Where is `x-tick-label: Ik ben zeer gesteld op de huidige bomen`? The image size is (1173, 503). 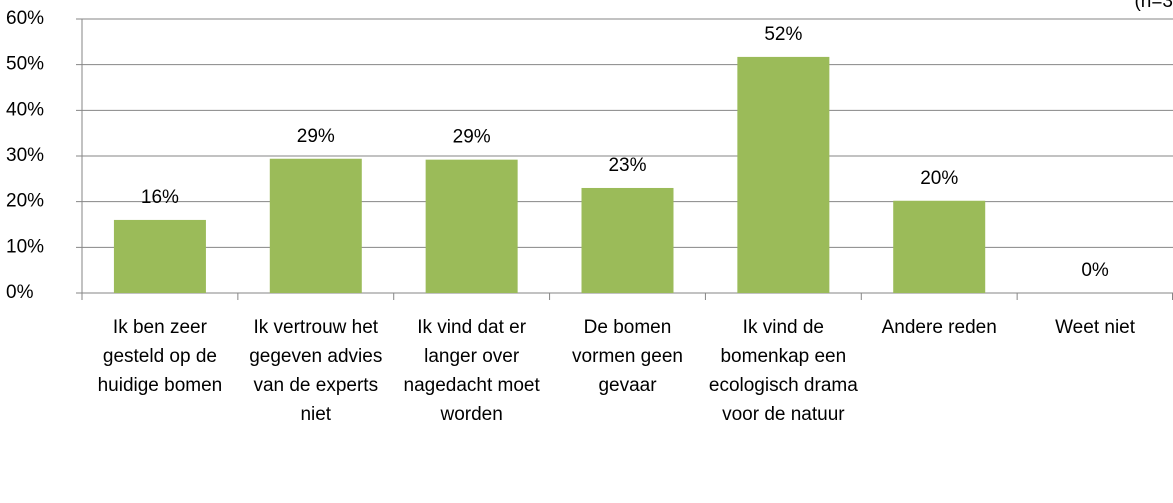
x-tick-label: Ik ben zeer gesteld op de huidige bomen is located at coordinates (160, 356).